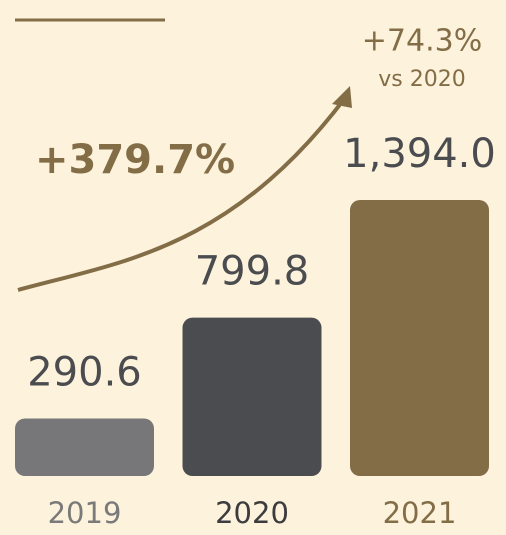 The width and height of the screenshot is (506, 535). I want to click on growth-yoy: +74.3%, so click(422, 41).